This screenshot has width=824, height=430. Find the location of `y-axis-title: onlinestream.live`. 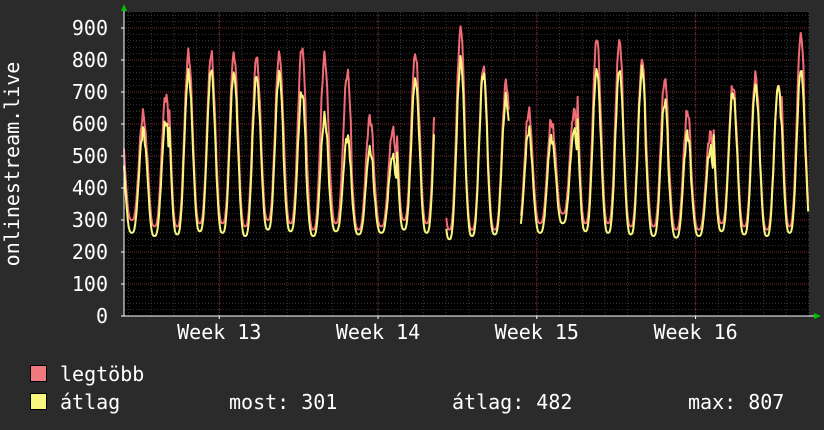

y-axis-title: onlinestream.live is located at coordinates (12, 164).